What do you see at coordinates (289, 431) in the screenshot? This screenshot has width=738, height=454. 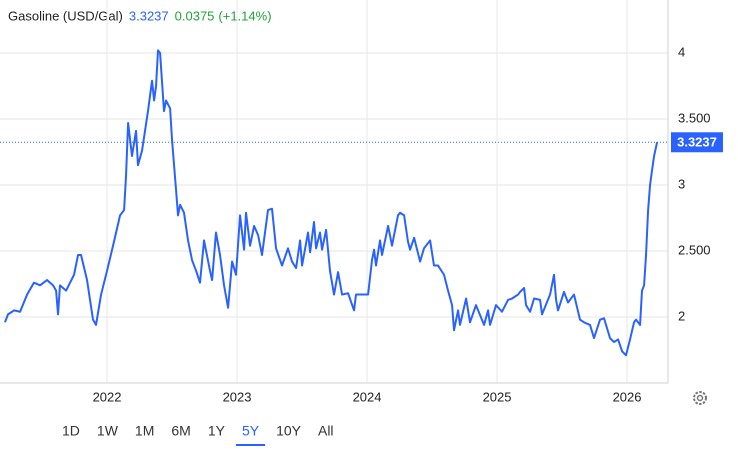 I see `range-button: 10Y` at bounding box center [289, 431].